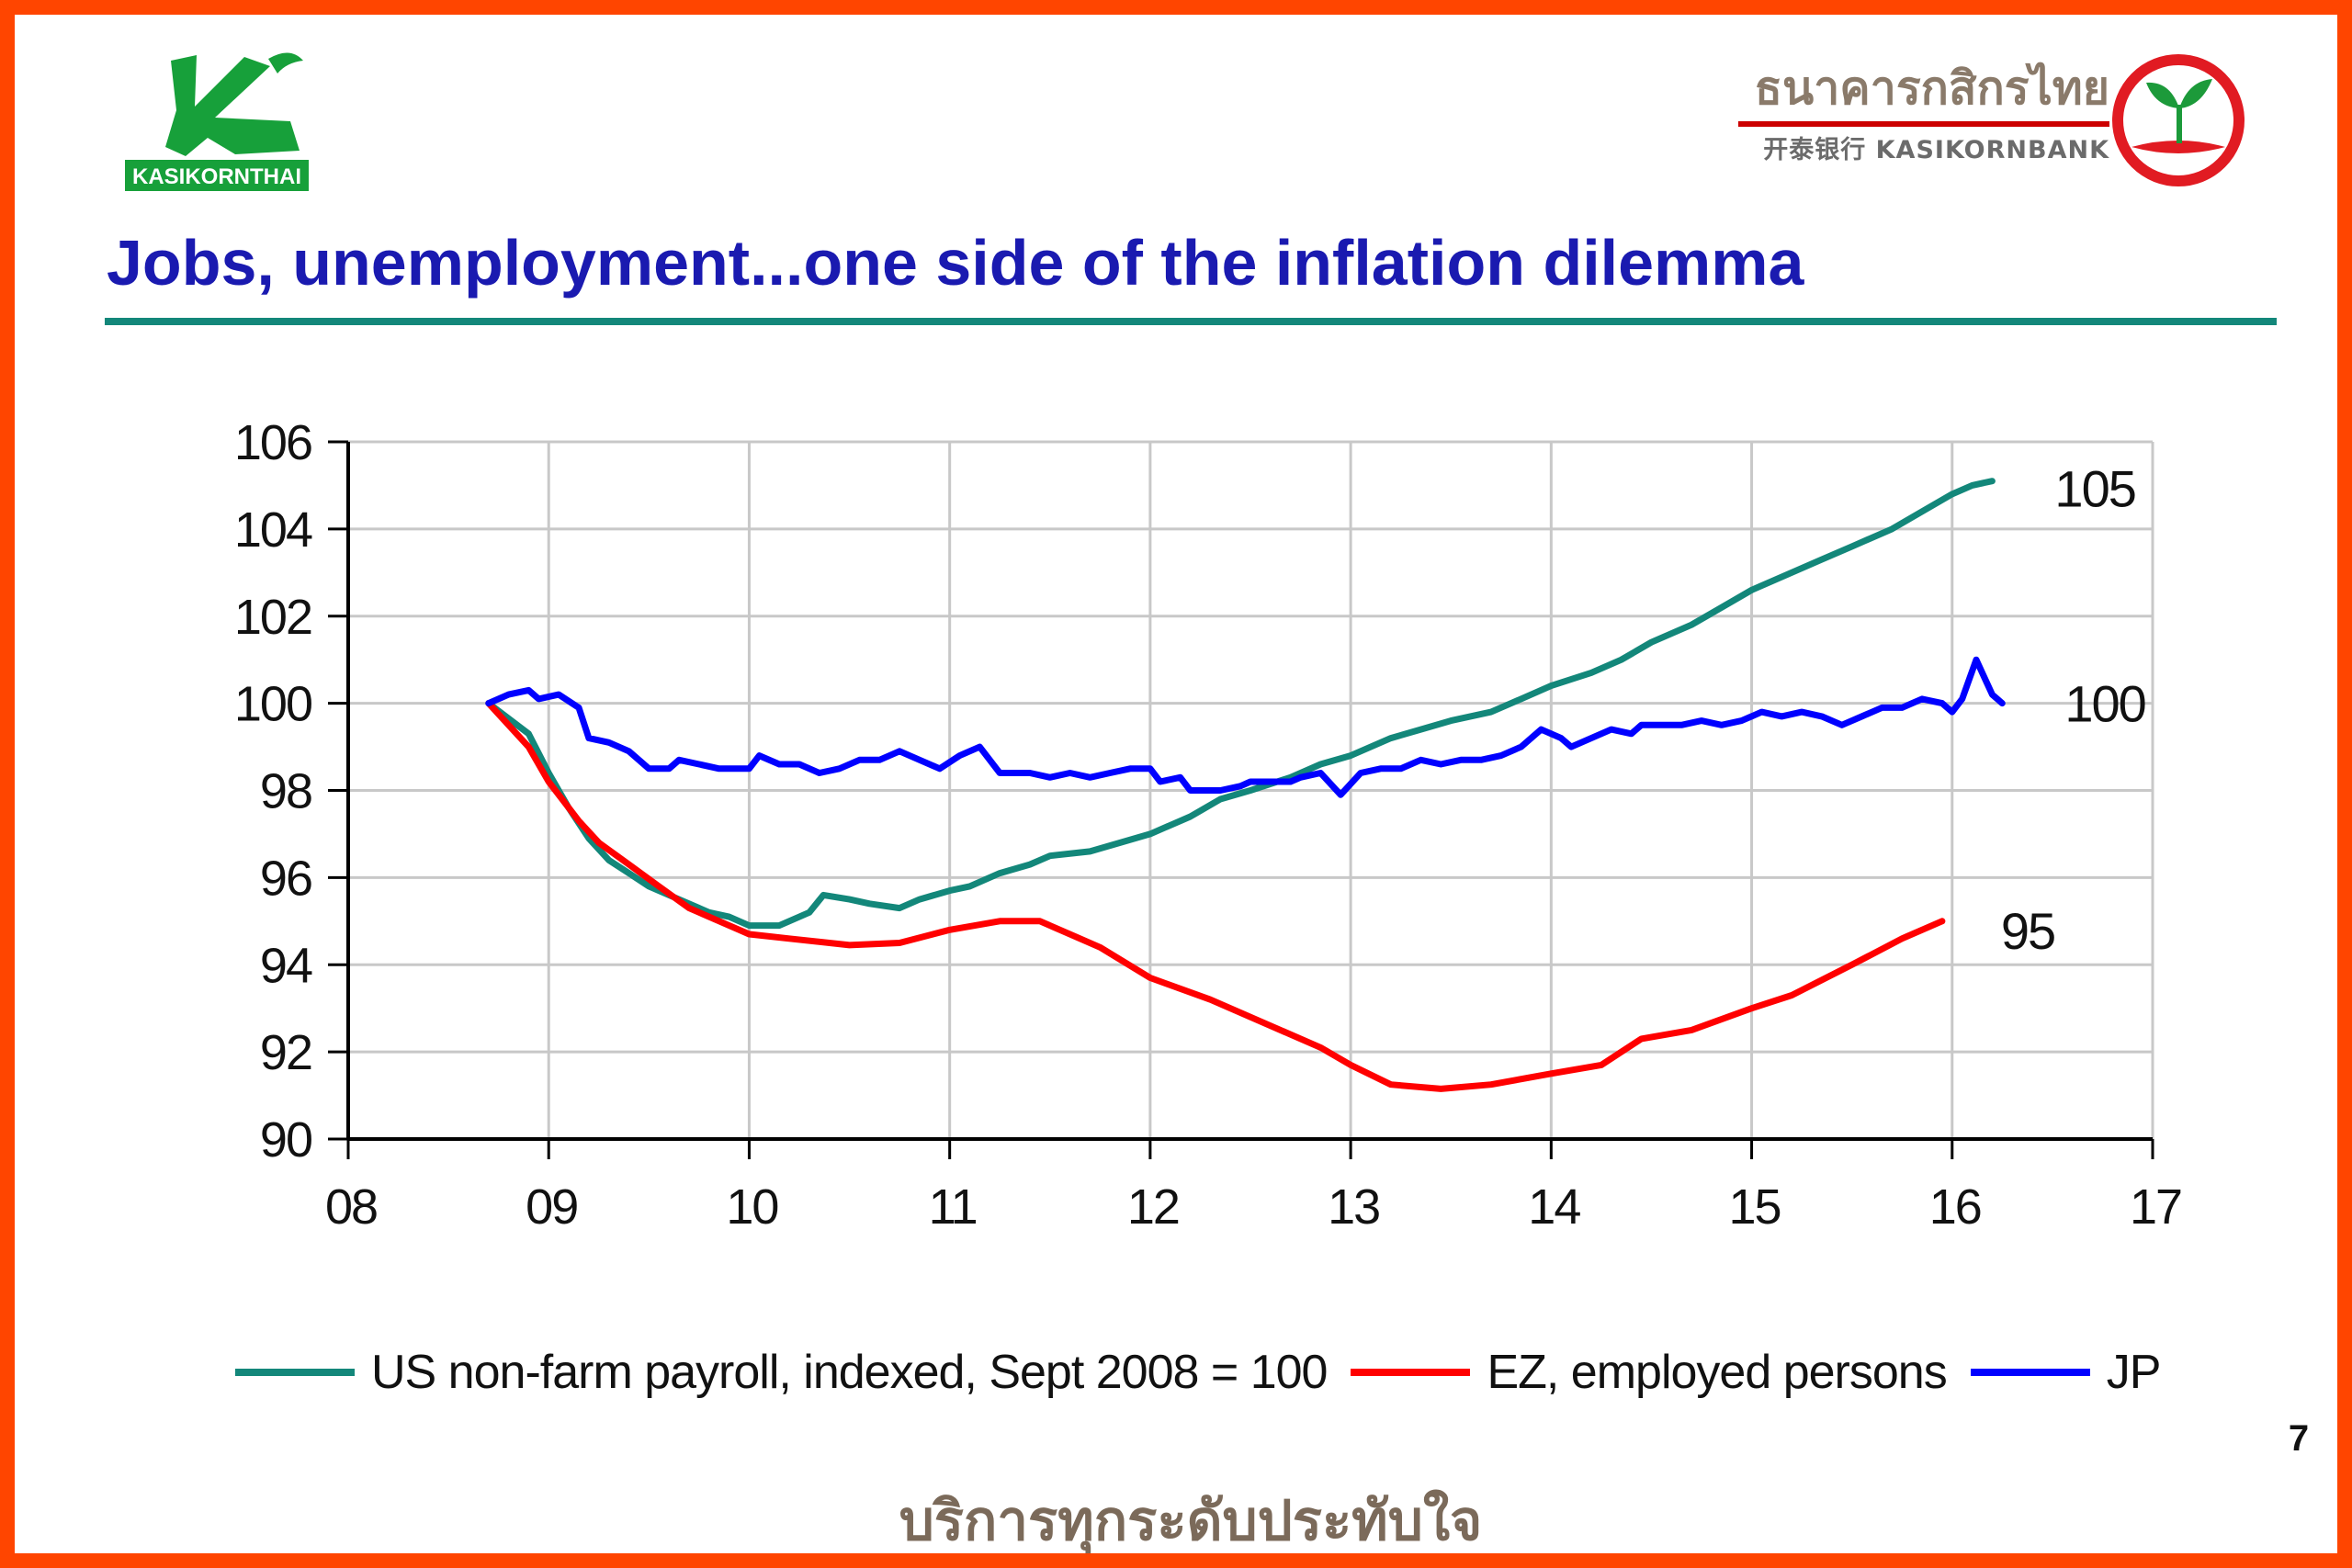 The width and height of the screenshot is (2352, 1568). Describe the element at coordinates (1936, 150) in the screenshot. I see `bank-name-sub: 开泰银行 KASIKORNBANK` at that location.